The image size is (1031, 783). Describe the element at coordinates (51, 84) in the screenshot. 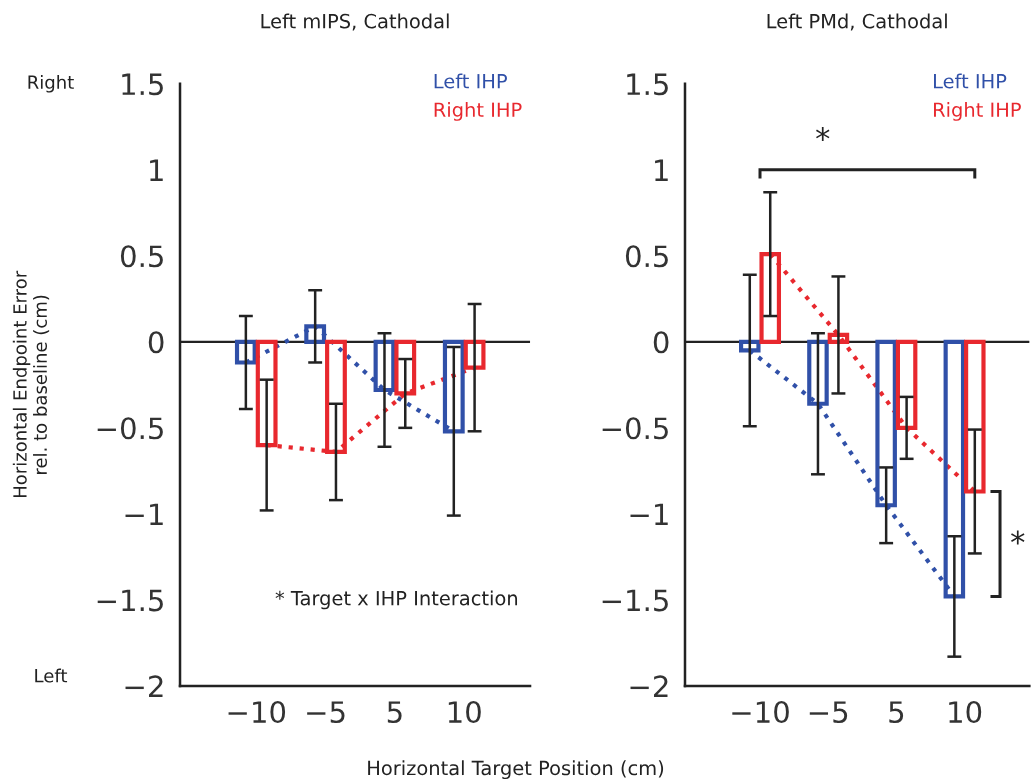

I see `text: Right` at that location.